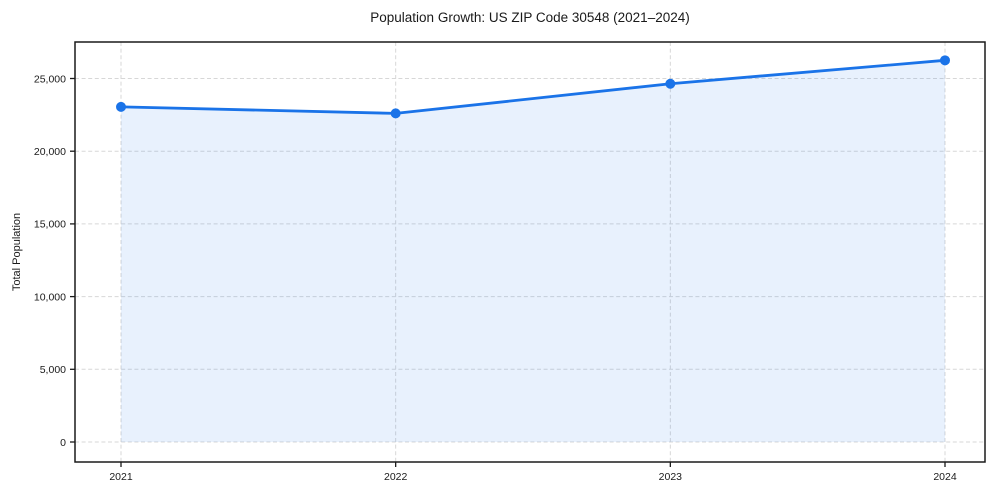 This screenshot has width=1000, height=500. I want to click on x-tick-label: 2023, so click(671, 477).